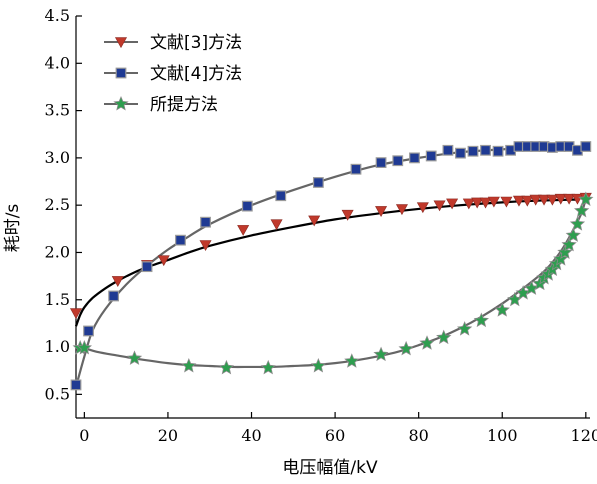  Describe the element at coordinates (57, 299) in the screenshot. I see `y-tick-label: 1.5` at that location.